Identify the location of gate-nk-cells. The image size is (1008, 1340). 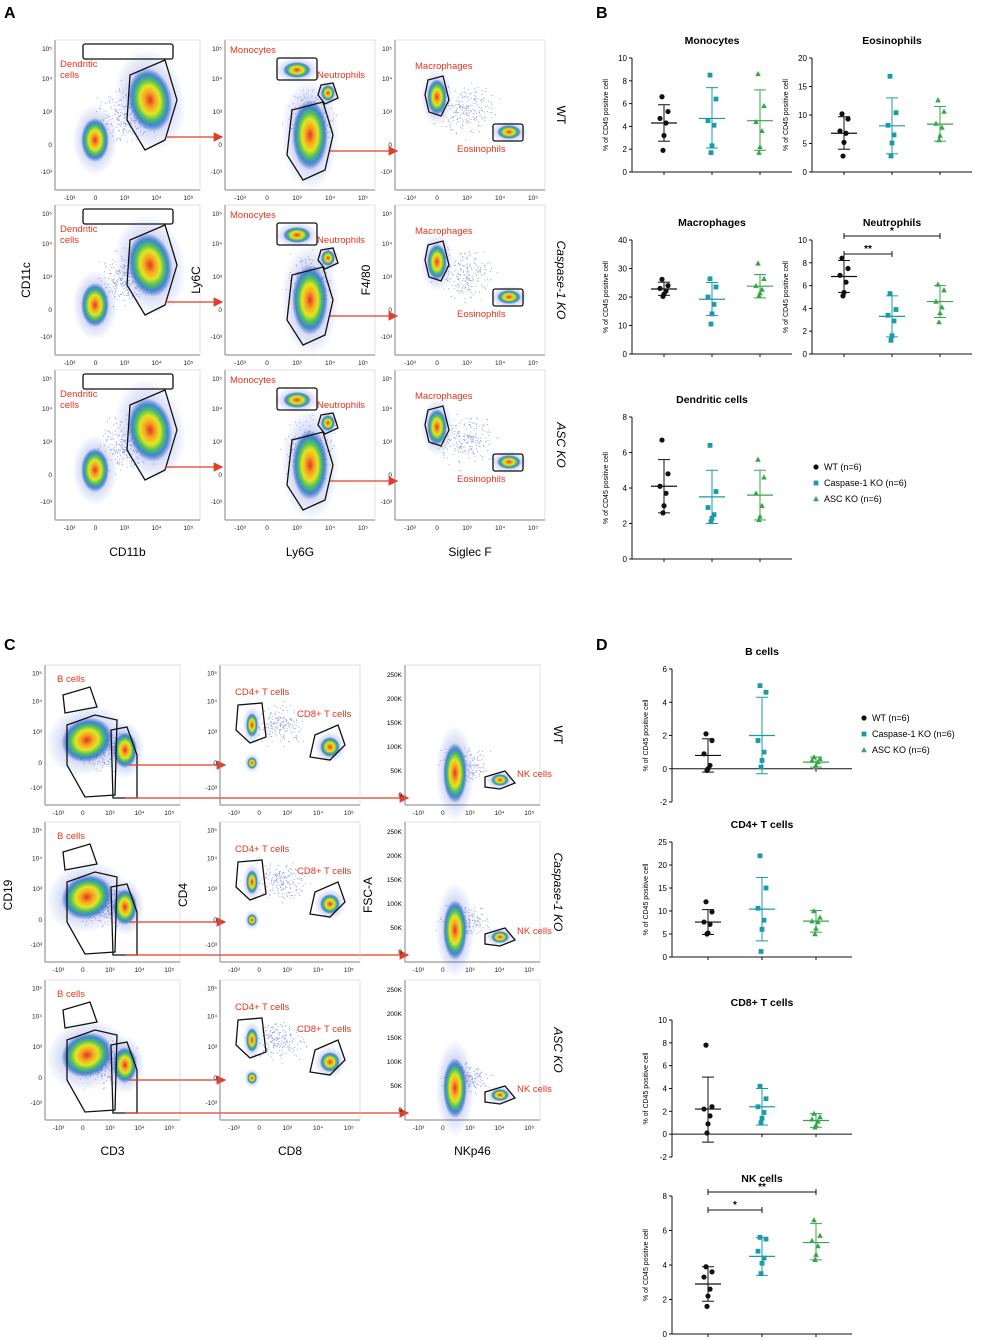
(500, 937).